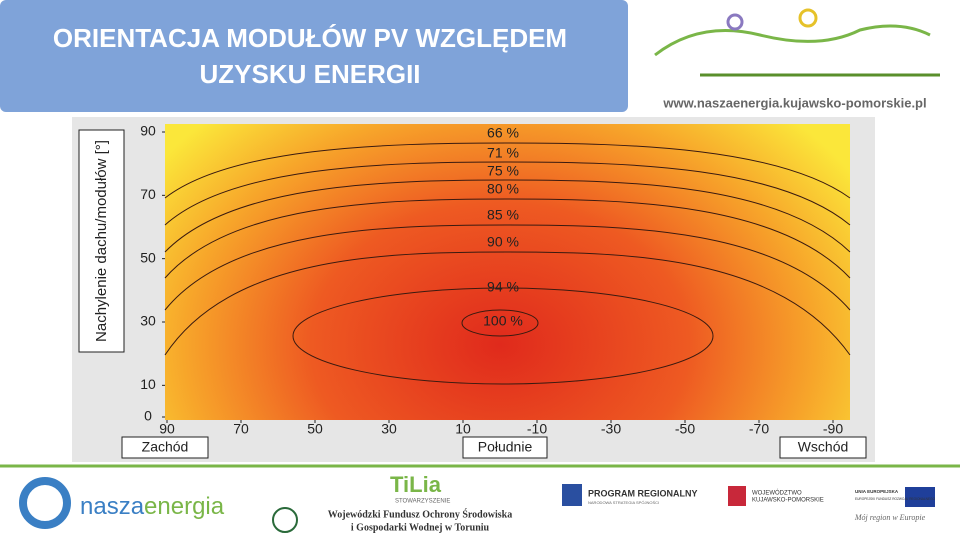 Image resolution: width=960 pixels, height=535 pixels. I want to click on x-tick-label: -30, so click(611, 429).